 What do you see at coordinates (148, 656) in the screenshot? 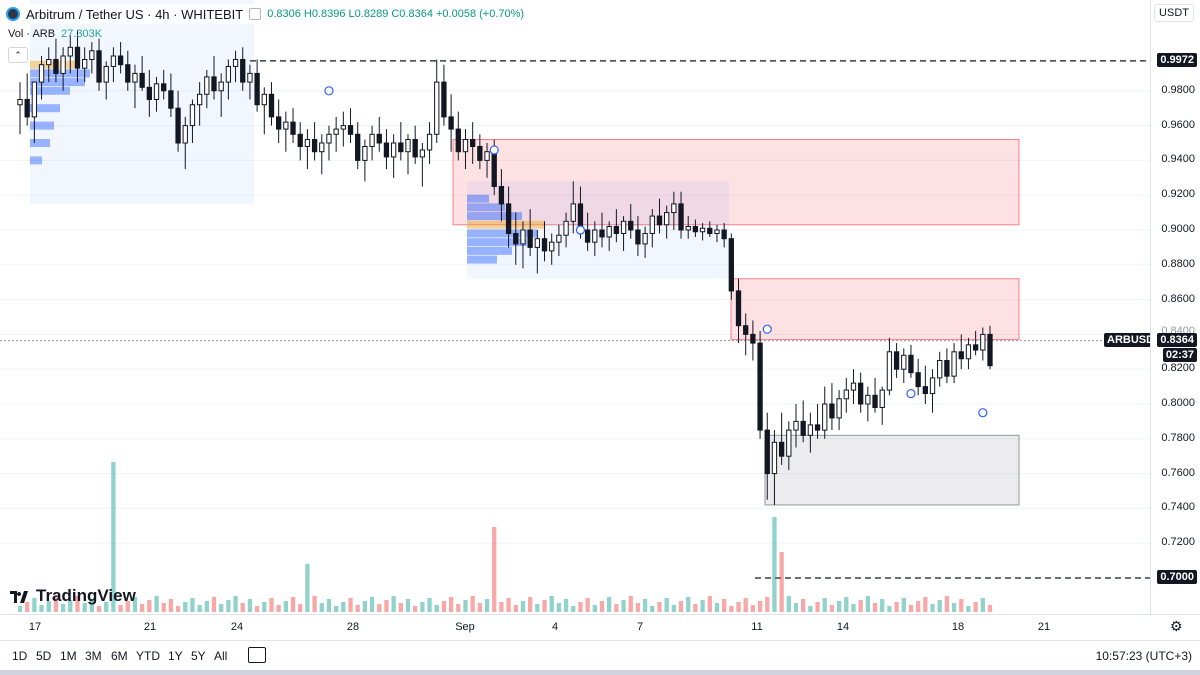
I see `range-button-ytd: YTD` at bounding box center [148, 656].